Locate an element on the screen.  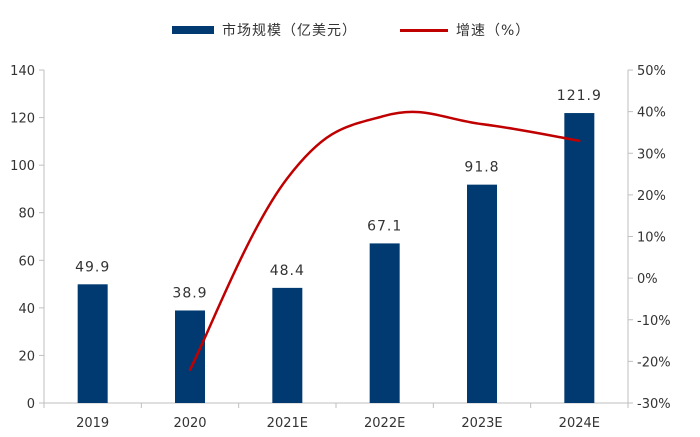
right-axis-tick-label: 10% is located at coordinates (651, 238).